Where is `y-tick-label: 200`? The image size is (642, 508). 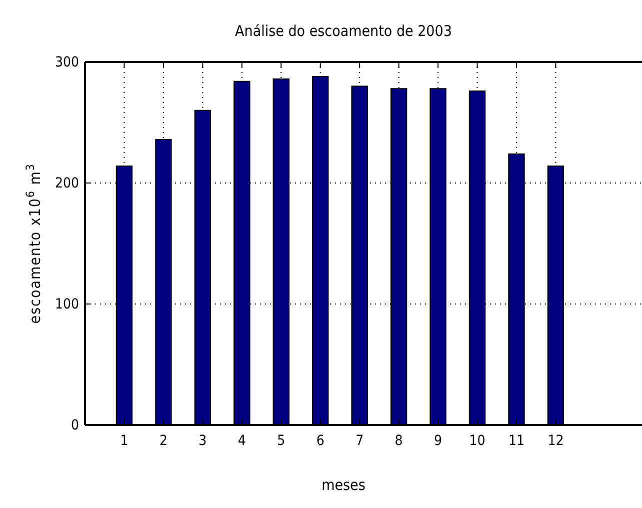 y-tick-label: 200 is located at coordinates (66, 183).